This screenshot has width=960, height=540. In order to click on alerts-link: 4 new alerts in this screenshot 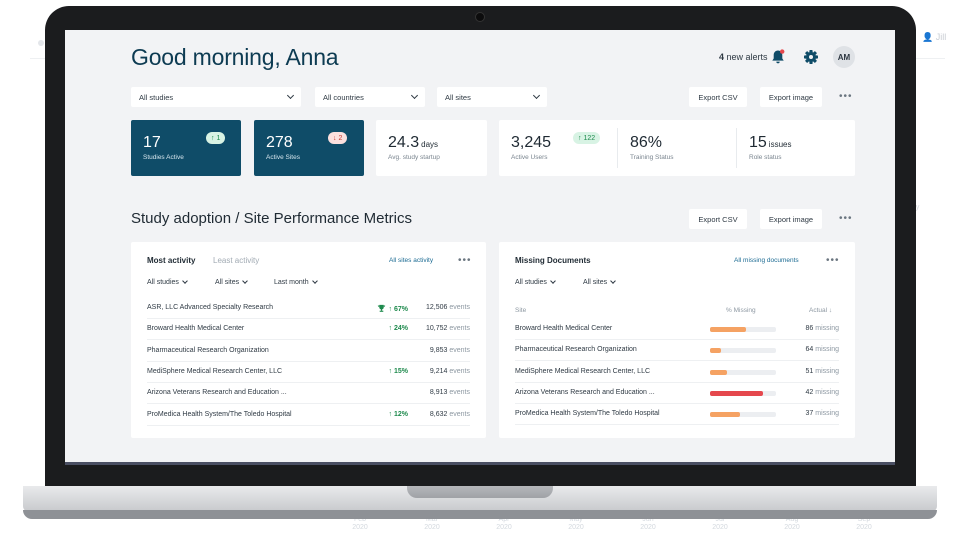, I will do `click(743, 57)`.